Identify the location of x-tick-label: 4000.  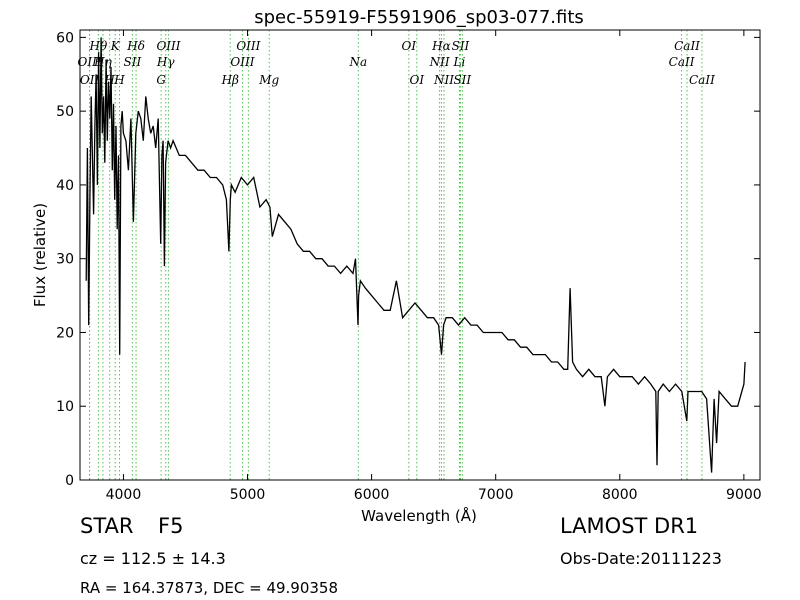
(124, 495).